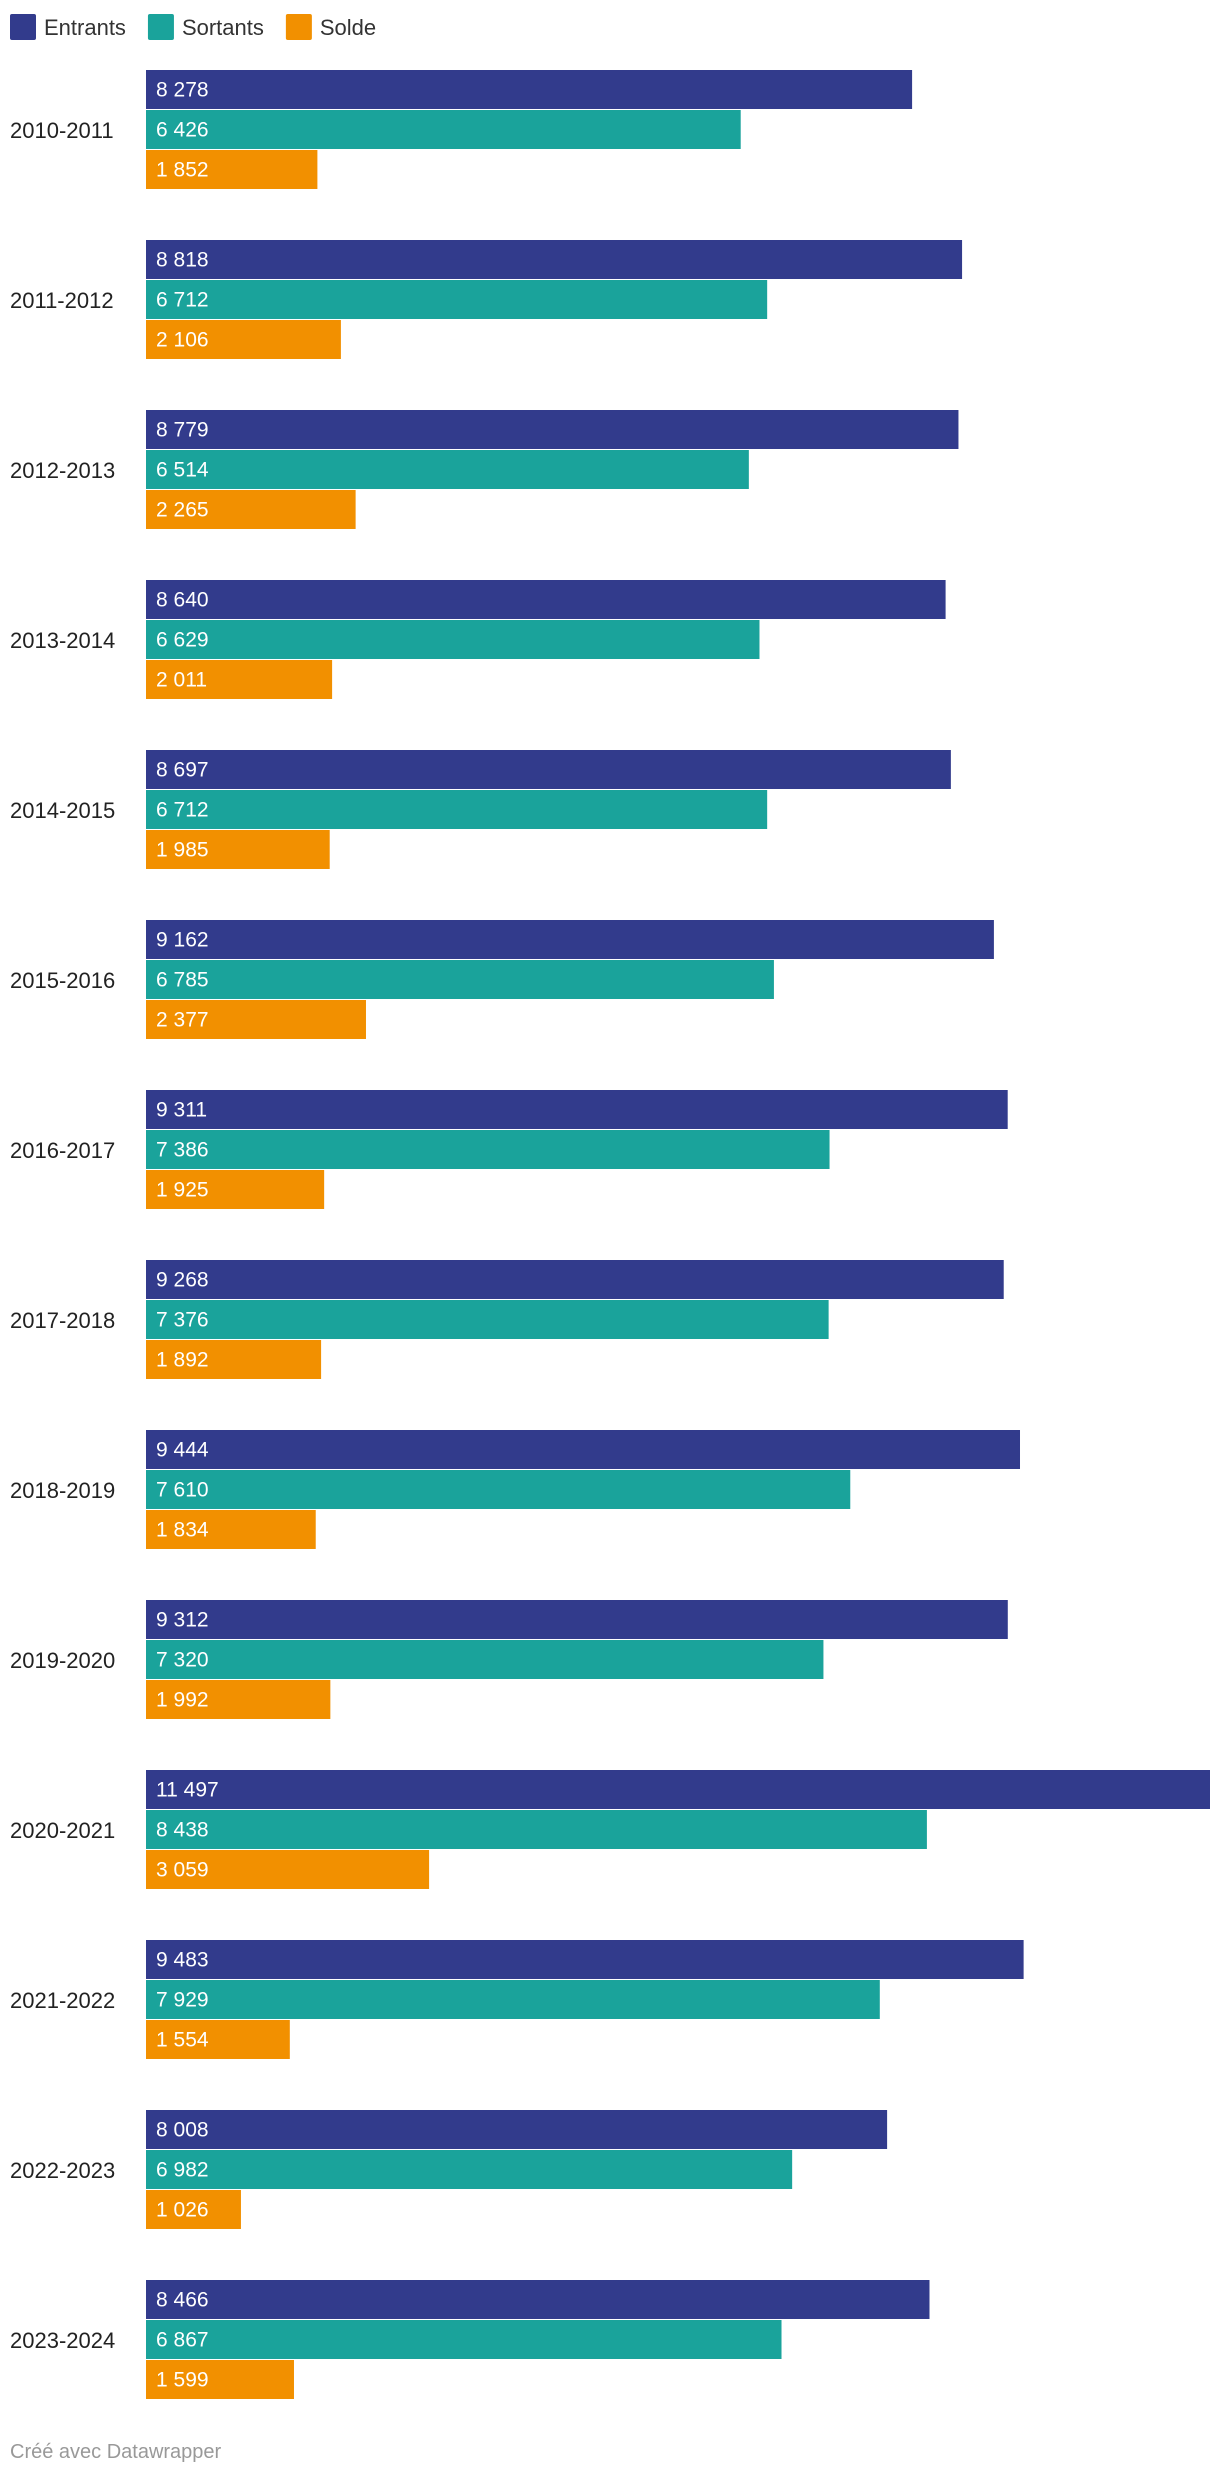 This screenshot has height=2476, width=1220. I want to click on value-label-sortants: 6 785, so click(182, 980).